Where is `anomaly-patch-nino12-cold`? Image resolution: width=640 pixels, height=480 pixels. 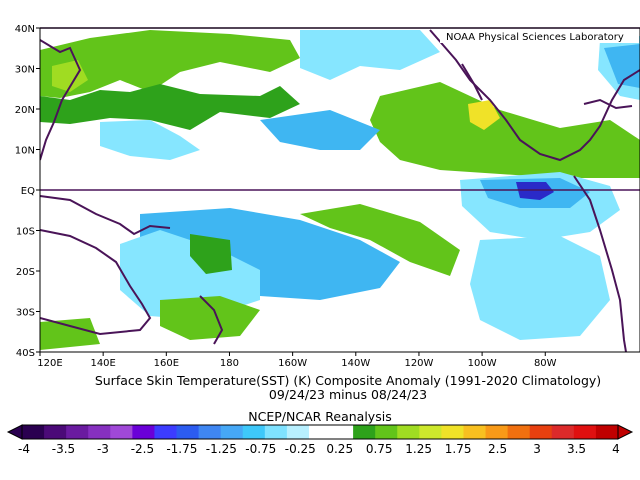 anomaly-patch-nino12-cold is located at coordinates (535, 191).